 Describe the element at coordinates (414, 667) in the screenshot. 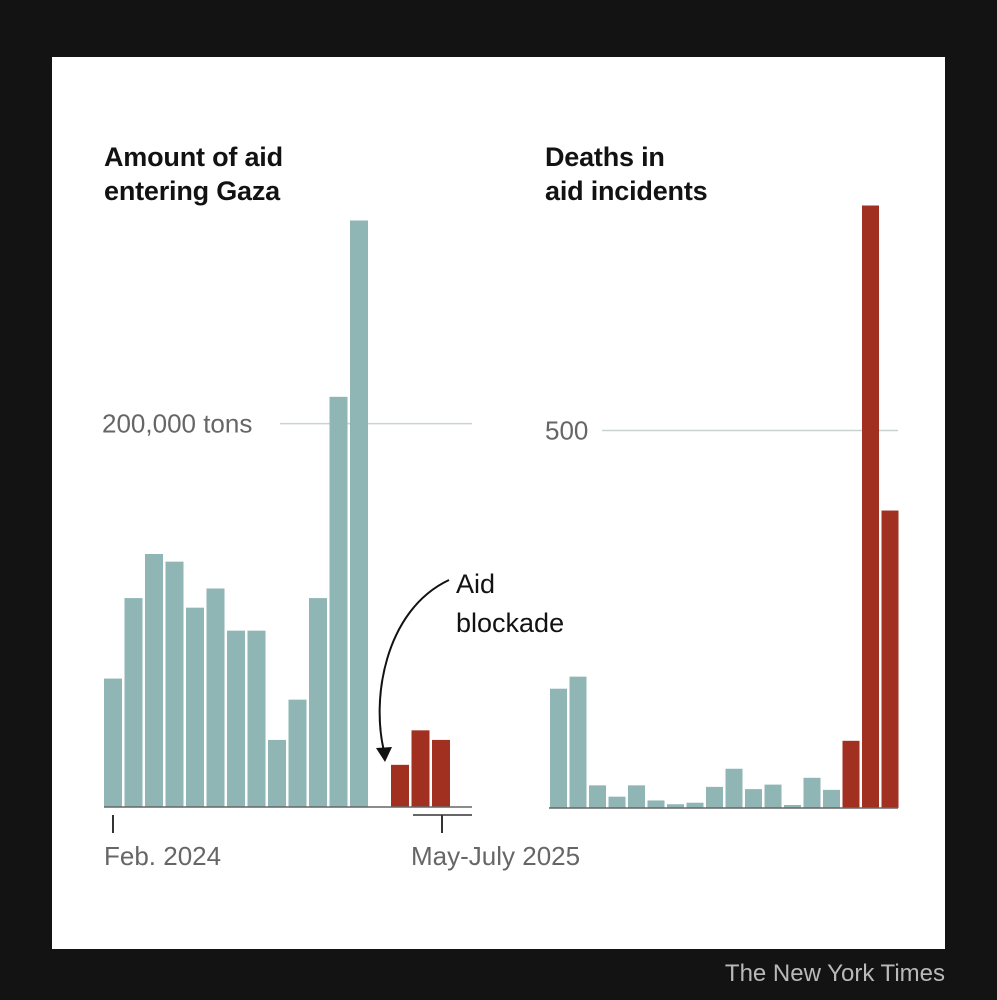

I see `annotation-arrow-line` at that location.